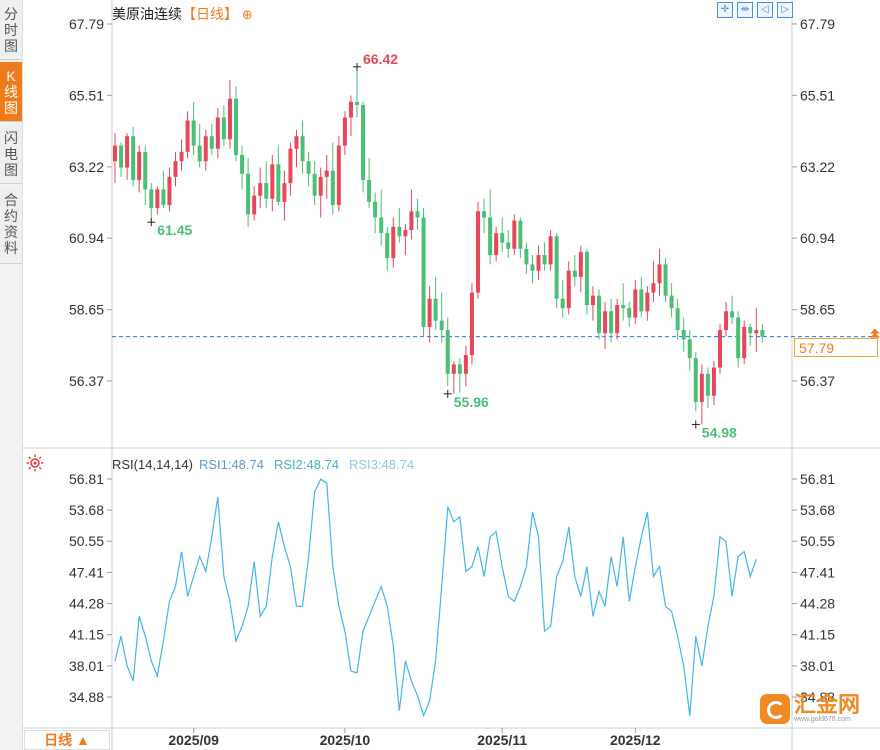 Image resolution: width=880 pixels, height=750 pixels. Describe the element at coordinates (86, 238) in the screenshot. I see `price-tick-label-left: 60.94` at that location.